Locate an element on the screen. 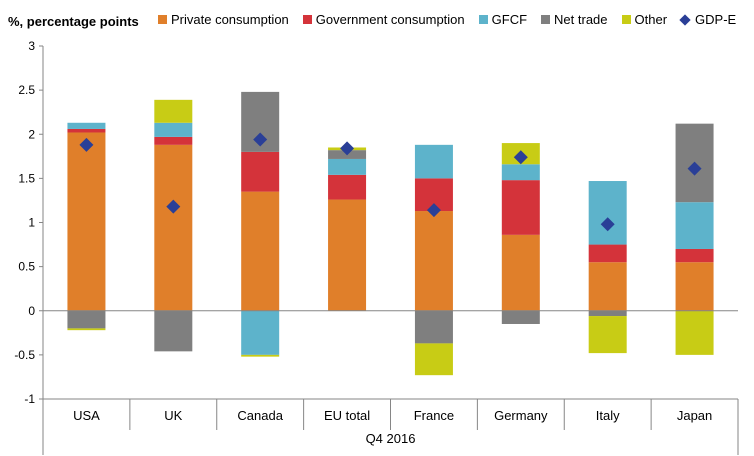 This screenshot has height=456, width=754. y-tick-label: 1.5 is located at coordinates (26, 178).